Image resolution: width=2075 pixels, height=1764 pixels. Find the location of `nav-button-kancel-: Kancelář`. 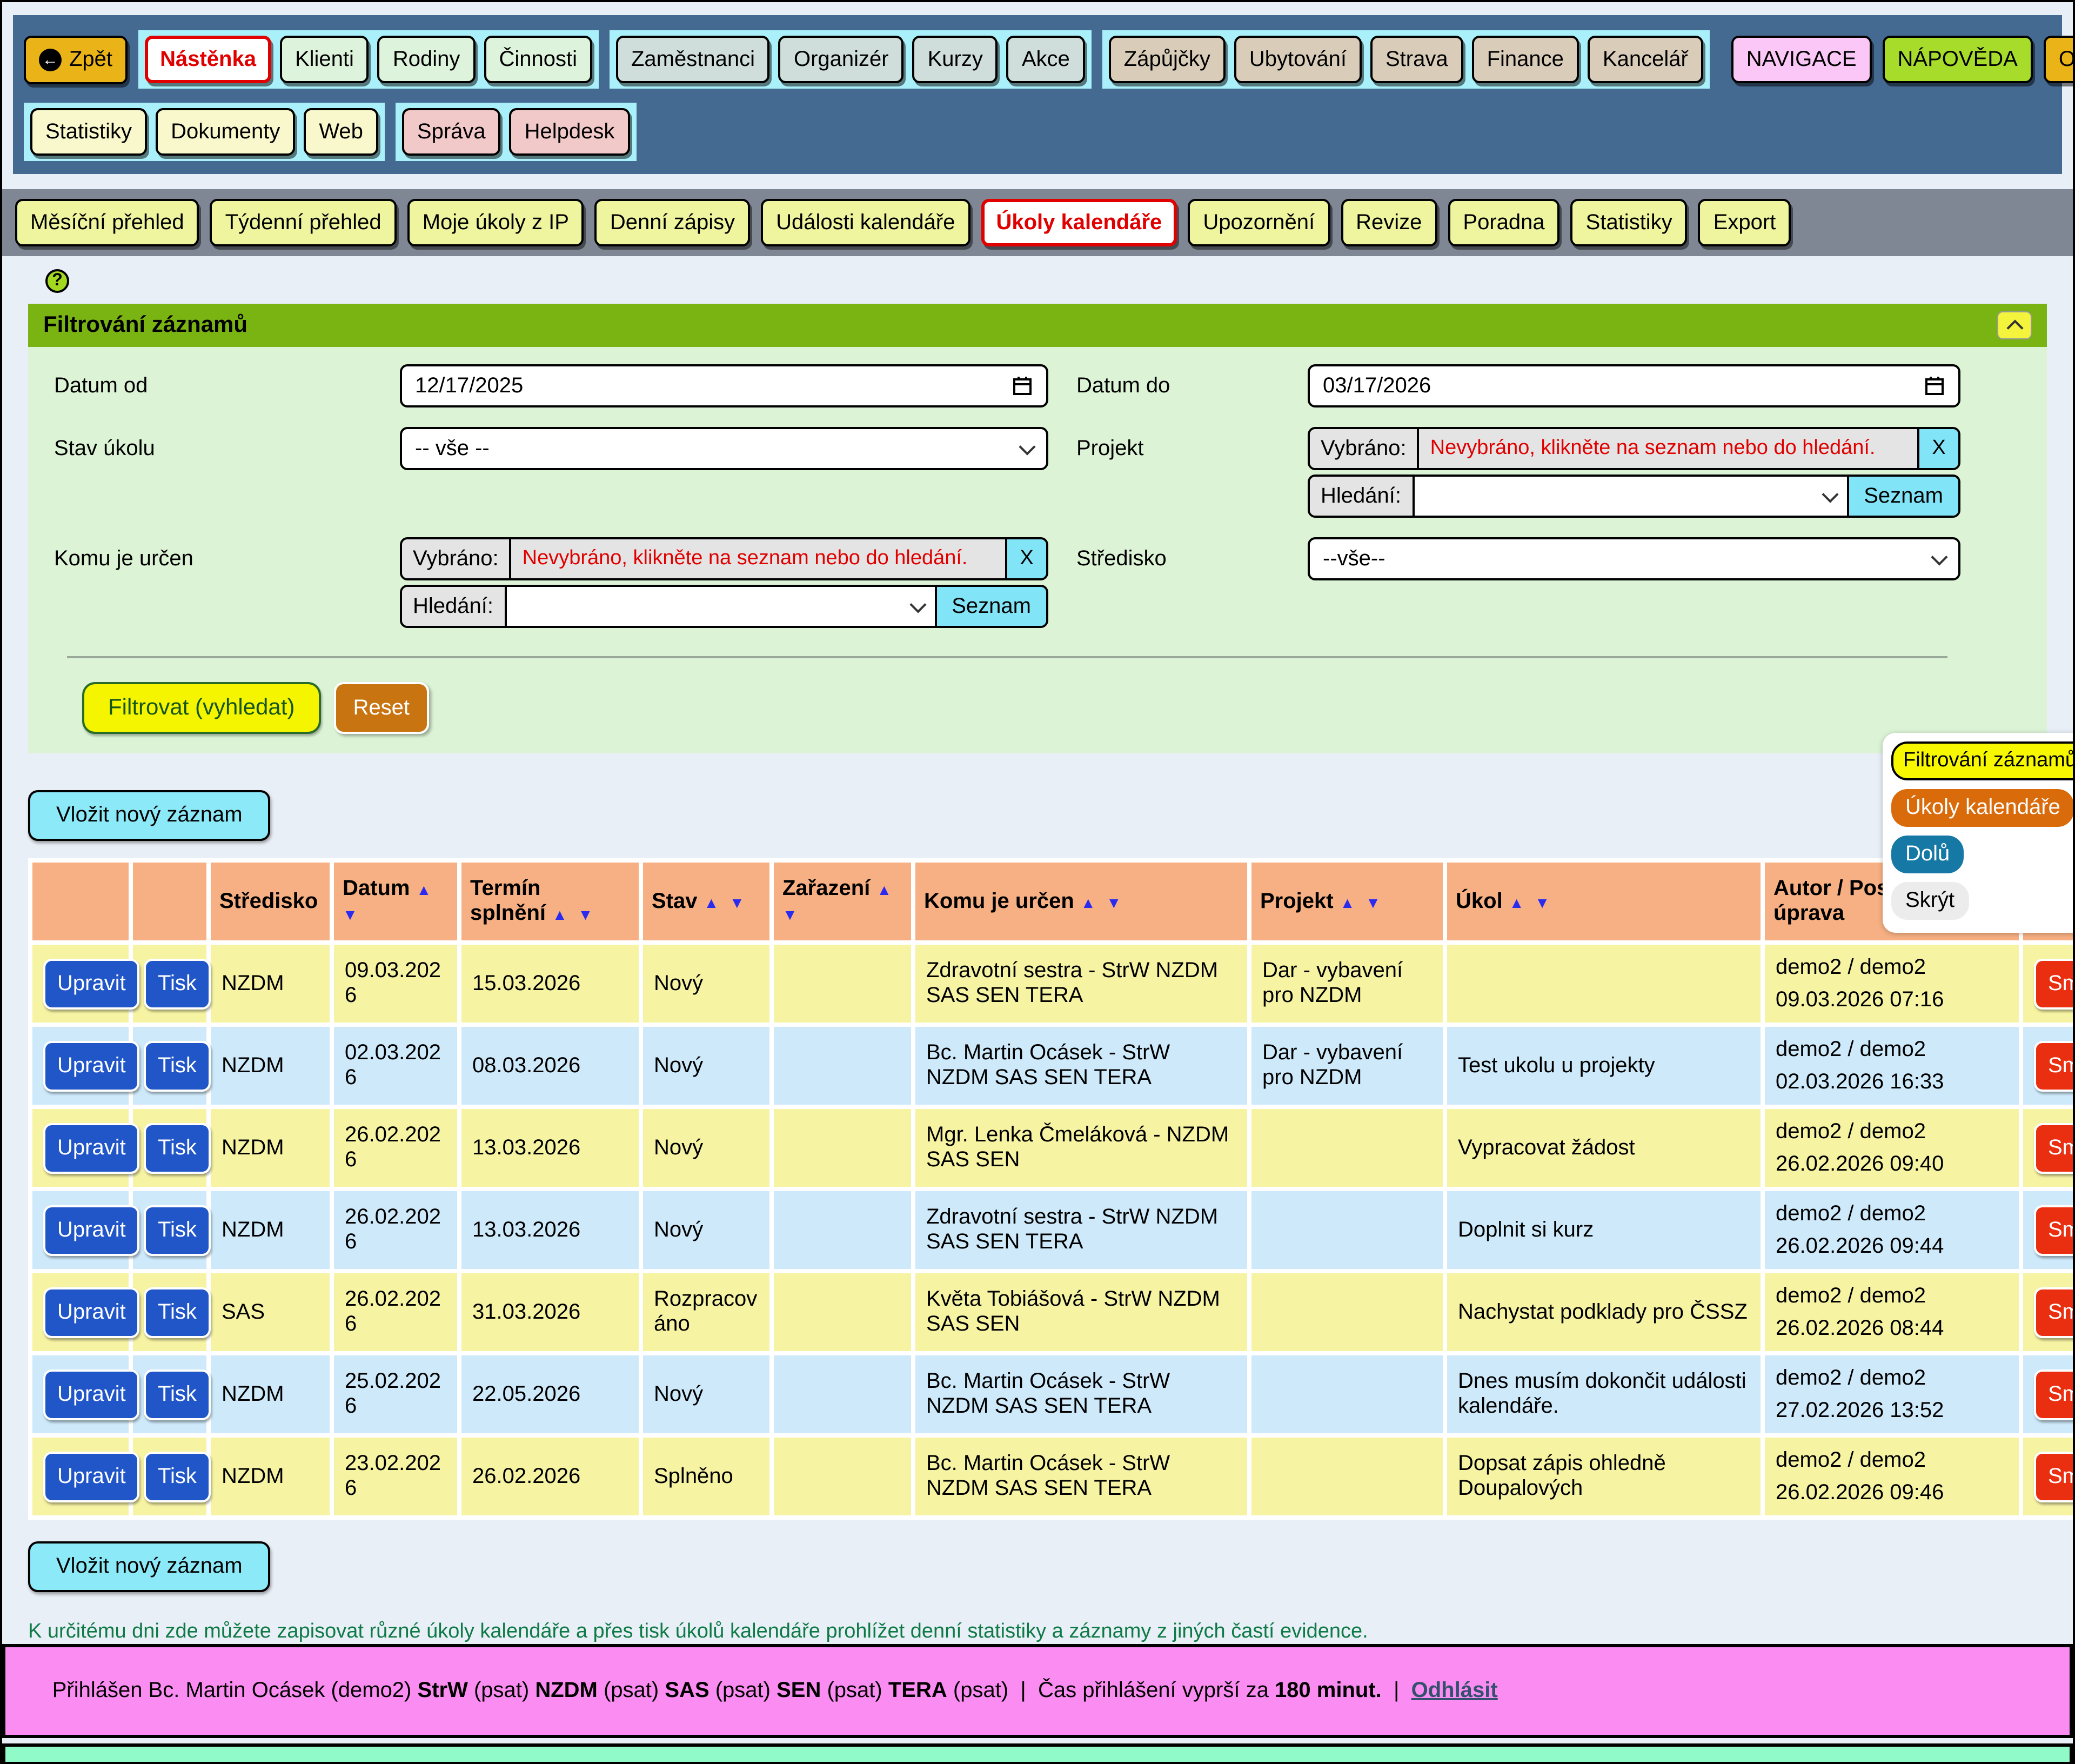

nav-button-kancel-: Kancelář is located at coordinates (1645, 59).